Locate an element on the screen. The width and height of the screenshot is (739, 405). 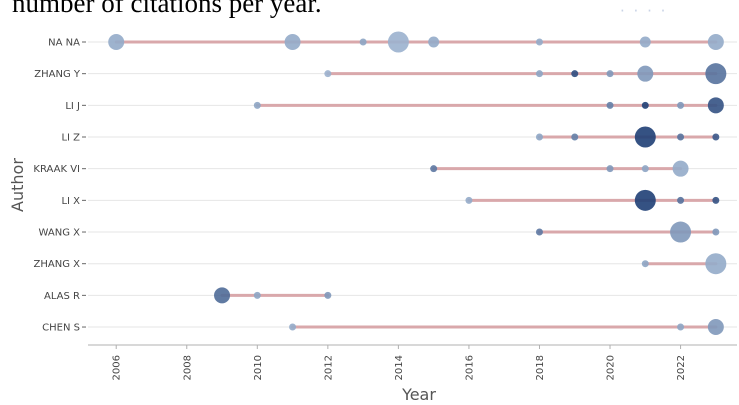
author-label: KRAAK VI is located at coordinates (56, 169).